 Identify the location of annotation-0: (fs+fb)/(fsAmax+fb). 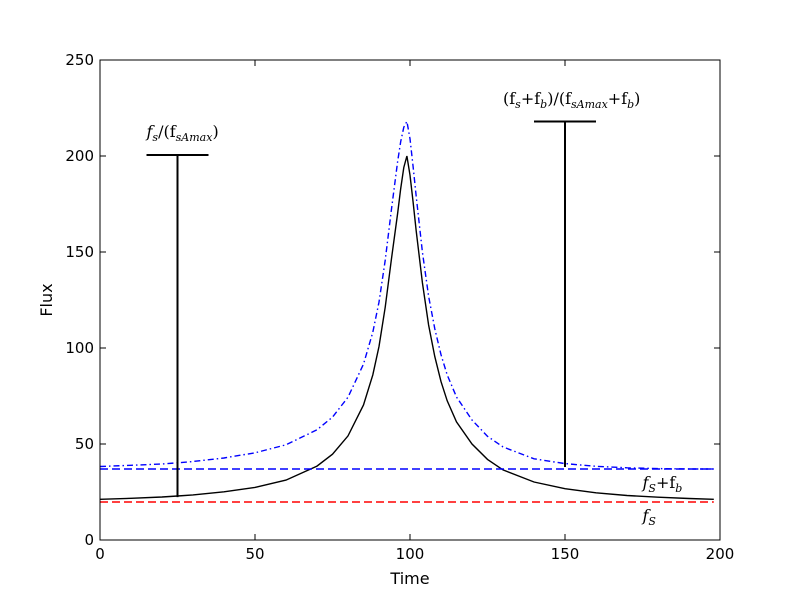
(571, 100).